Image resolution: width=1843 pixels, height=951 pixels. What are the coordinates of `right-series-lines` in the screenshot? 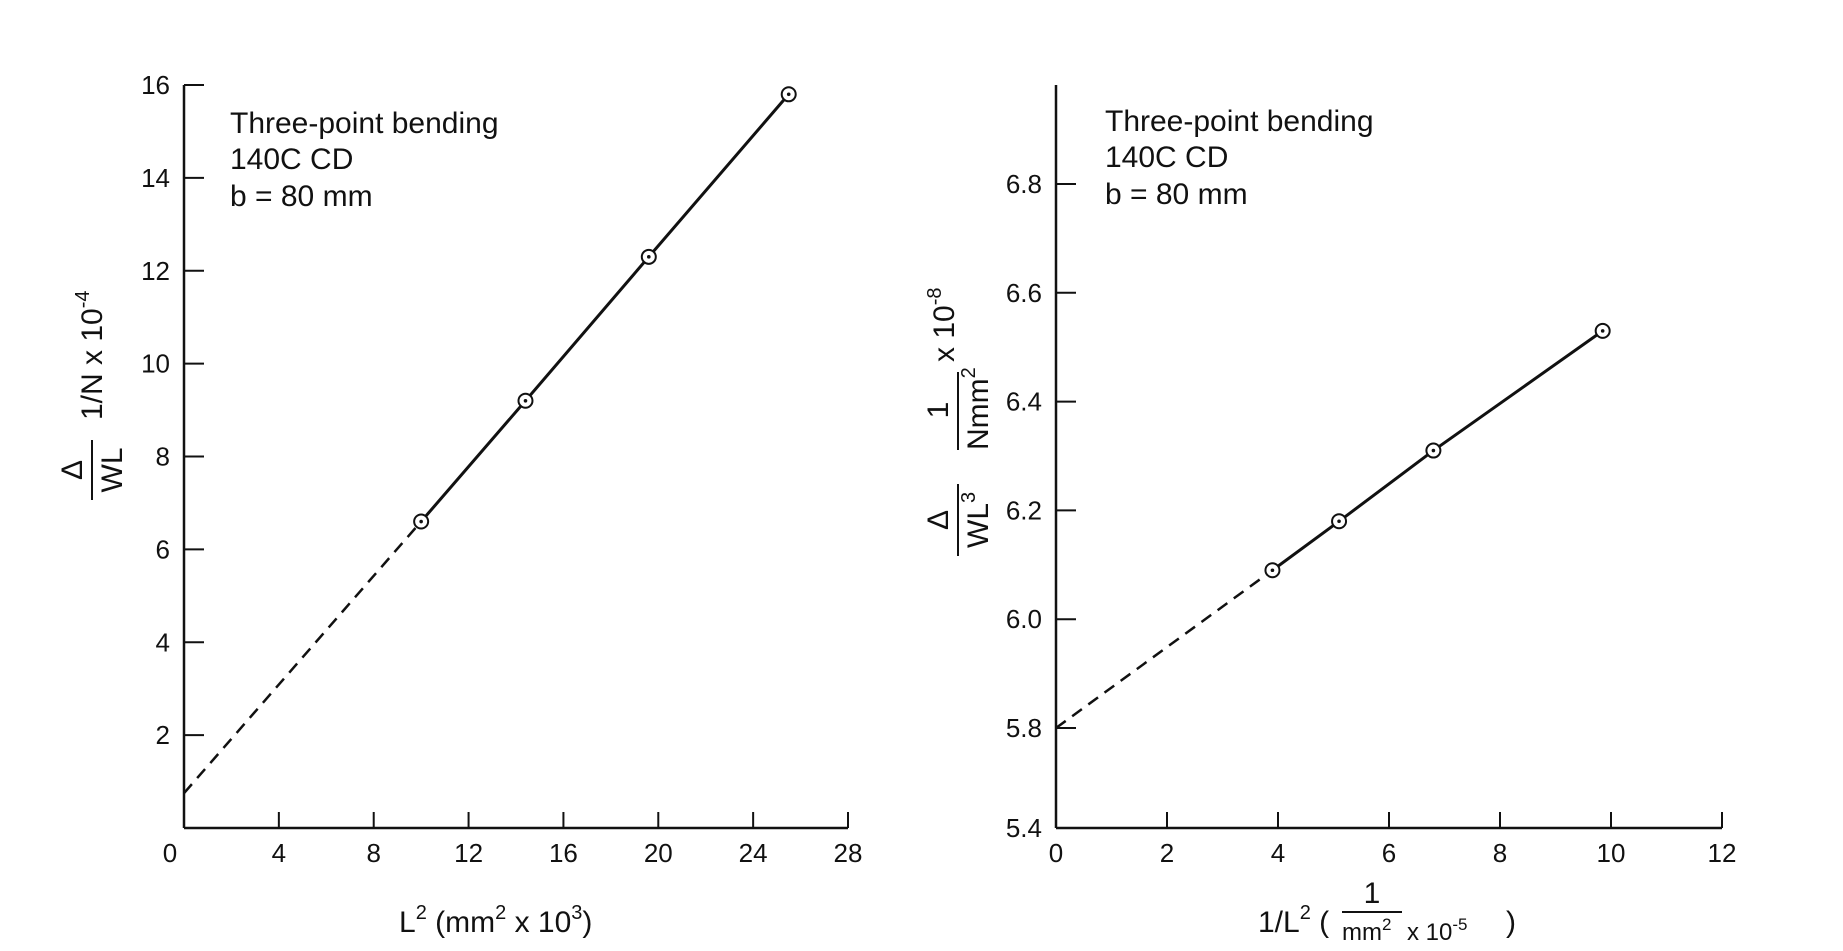 It's located at (1329, 529).